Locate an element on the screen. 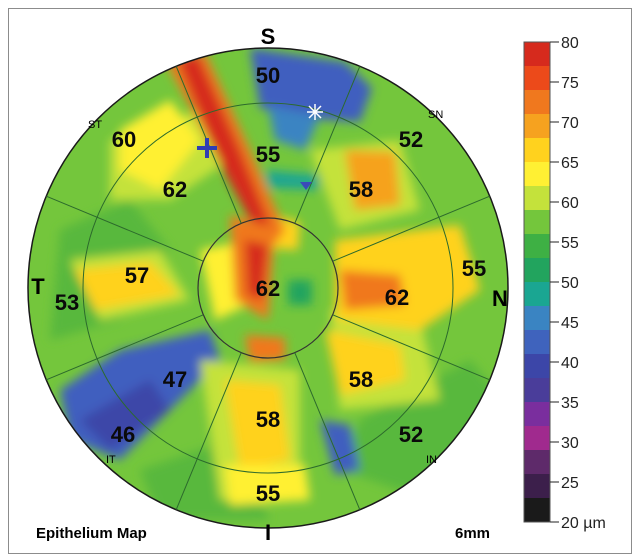 Image resolution: width=640 pixels, height=560 pixels. scale-tick-label: 60 is located at coordinates (570, 203).